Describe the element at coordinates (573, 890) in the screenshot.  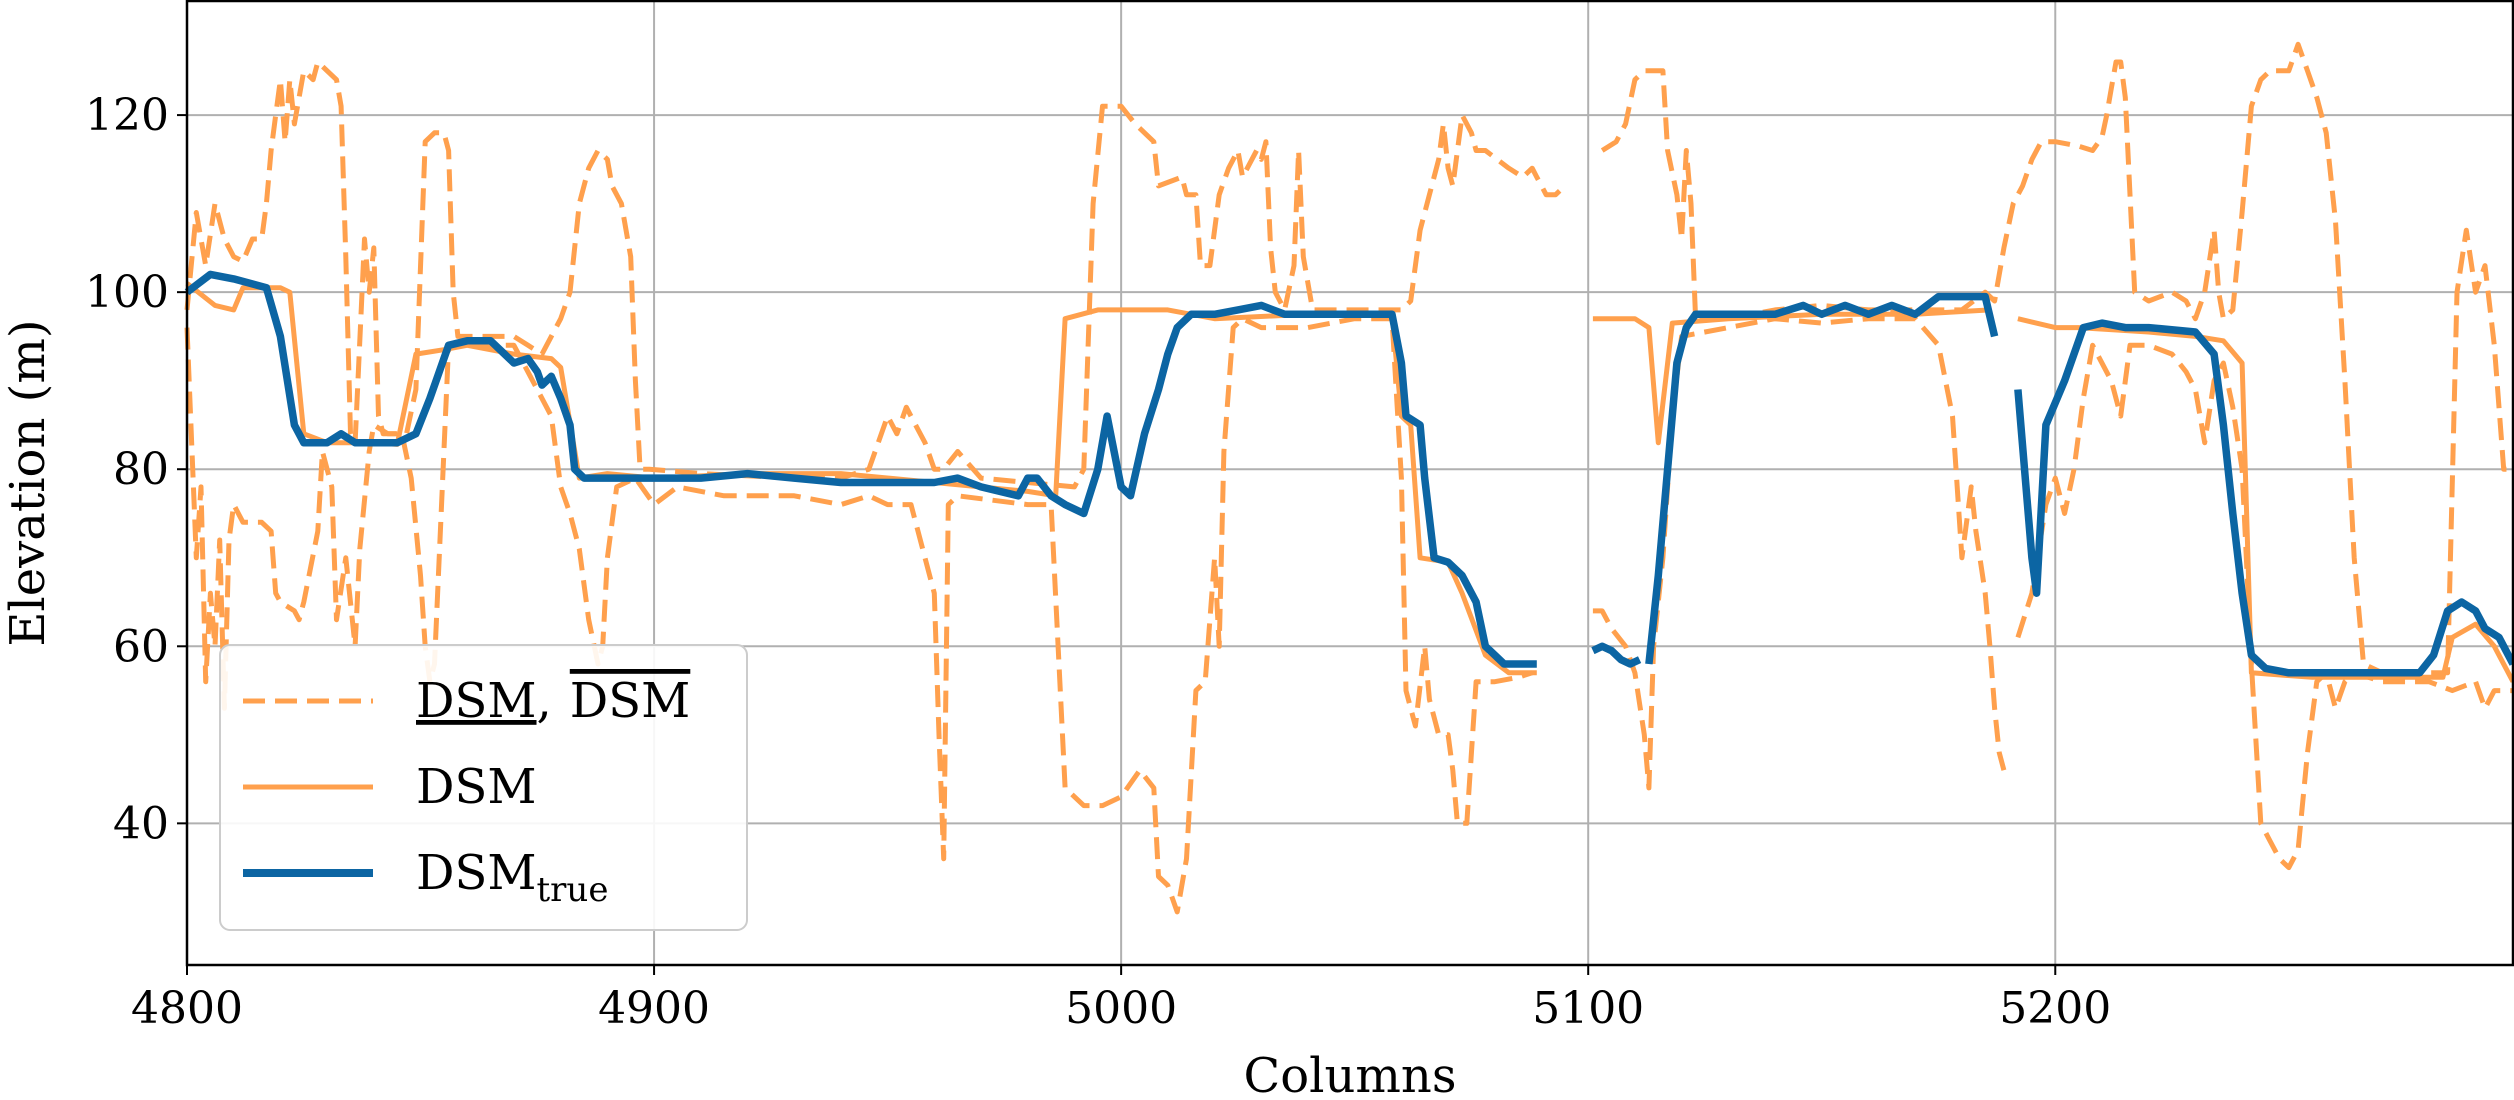
I see `legend-label-true-sub: true` at that location.